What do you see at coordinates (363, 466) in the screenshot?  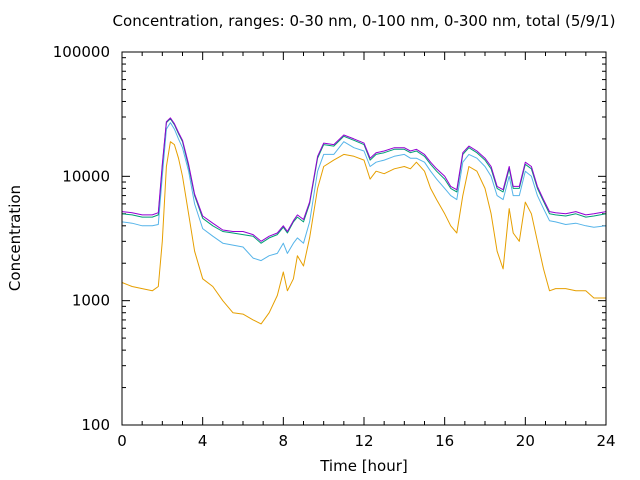 I see `x-axis-label: Time [hour]` at bounding box center [363, 466].